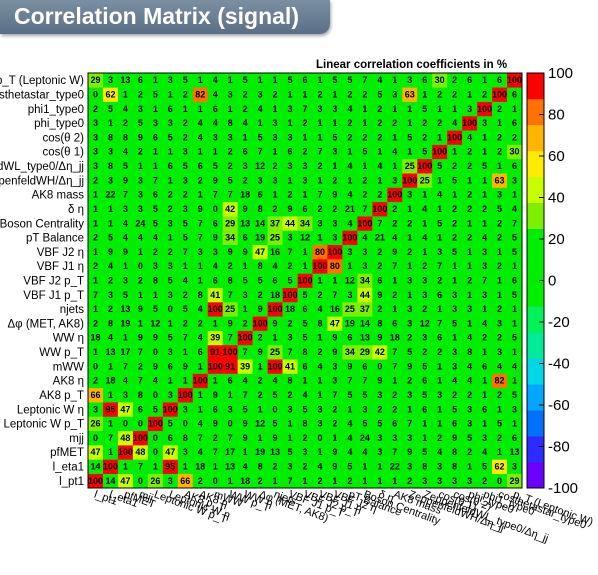 This screenshot has width=598, height=575. What do you see at coordinates (230, 366) in the screenshot?
I see `cell-value-label: 91` at bounding box center [230, 366].